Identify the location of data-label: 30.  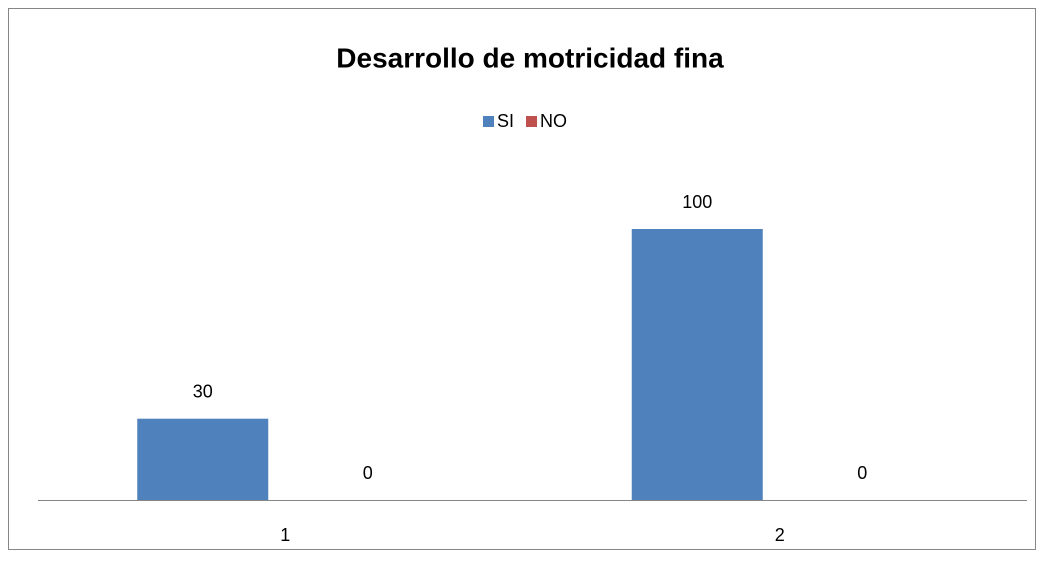
(203, 391).